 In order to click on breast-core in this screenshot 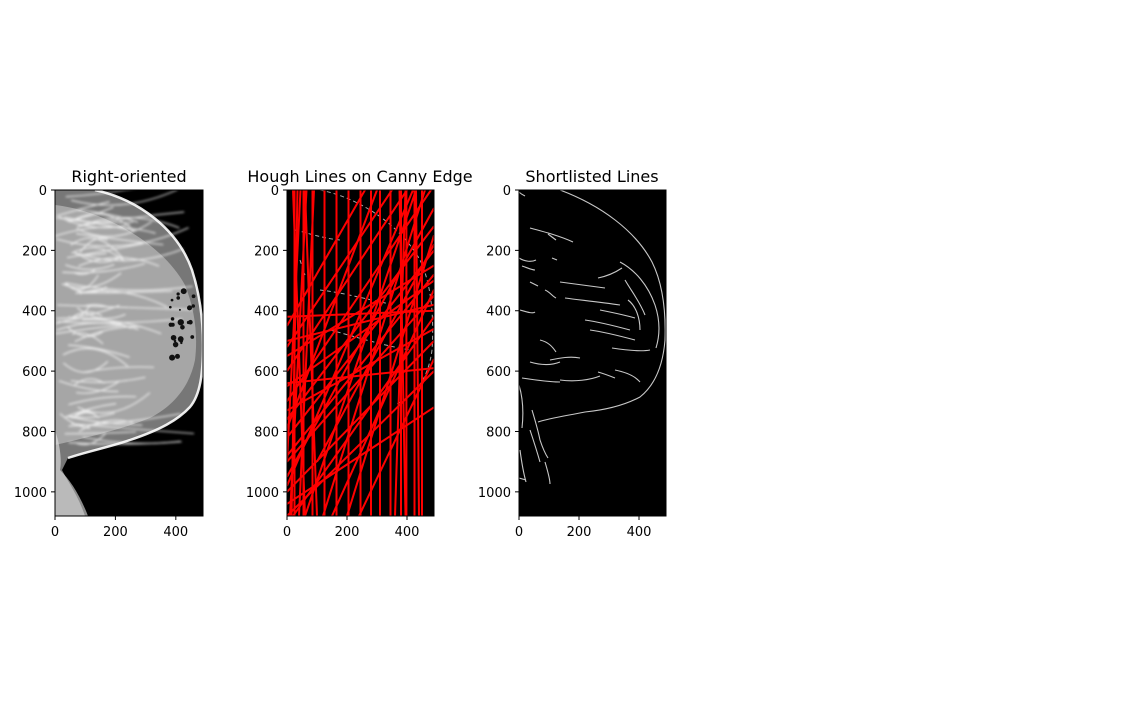, I will do `click(126, 325)`.